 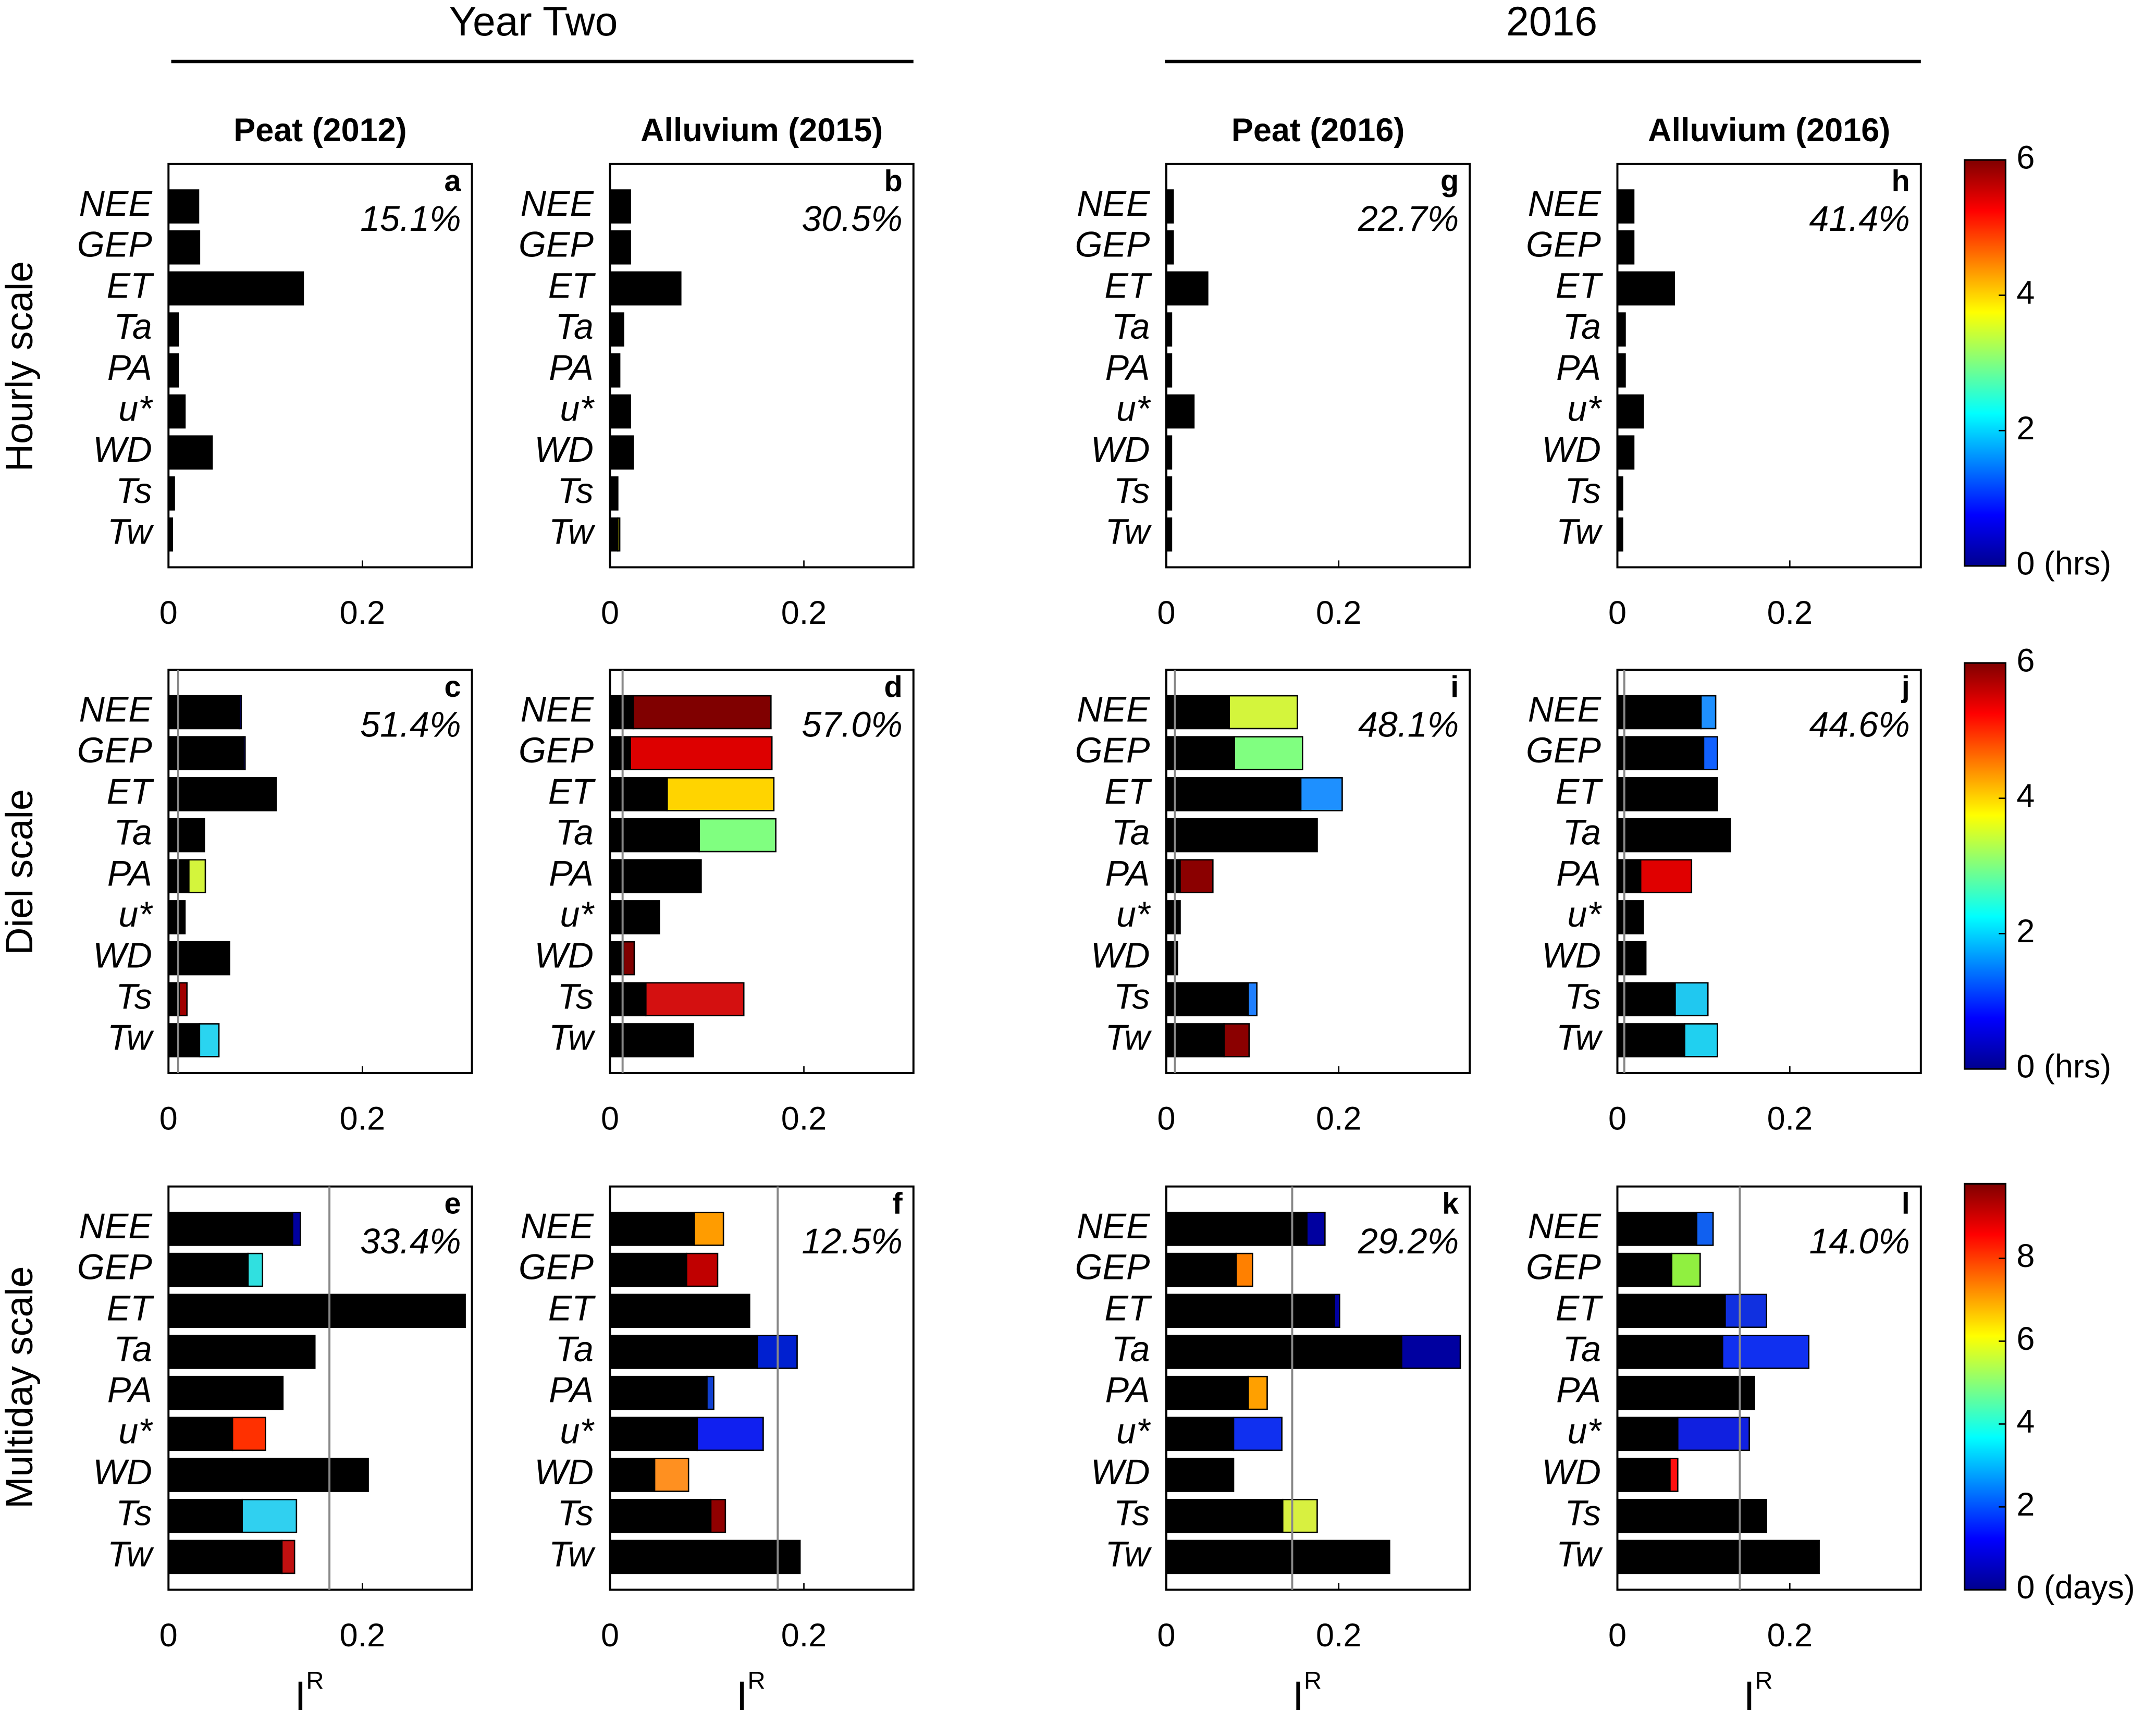 What do you see at coordinates (1408, 1241) in the screenshot?
I see `panel-annotation: 29.2%` at bounding box center [1408, 1241].